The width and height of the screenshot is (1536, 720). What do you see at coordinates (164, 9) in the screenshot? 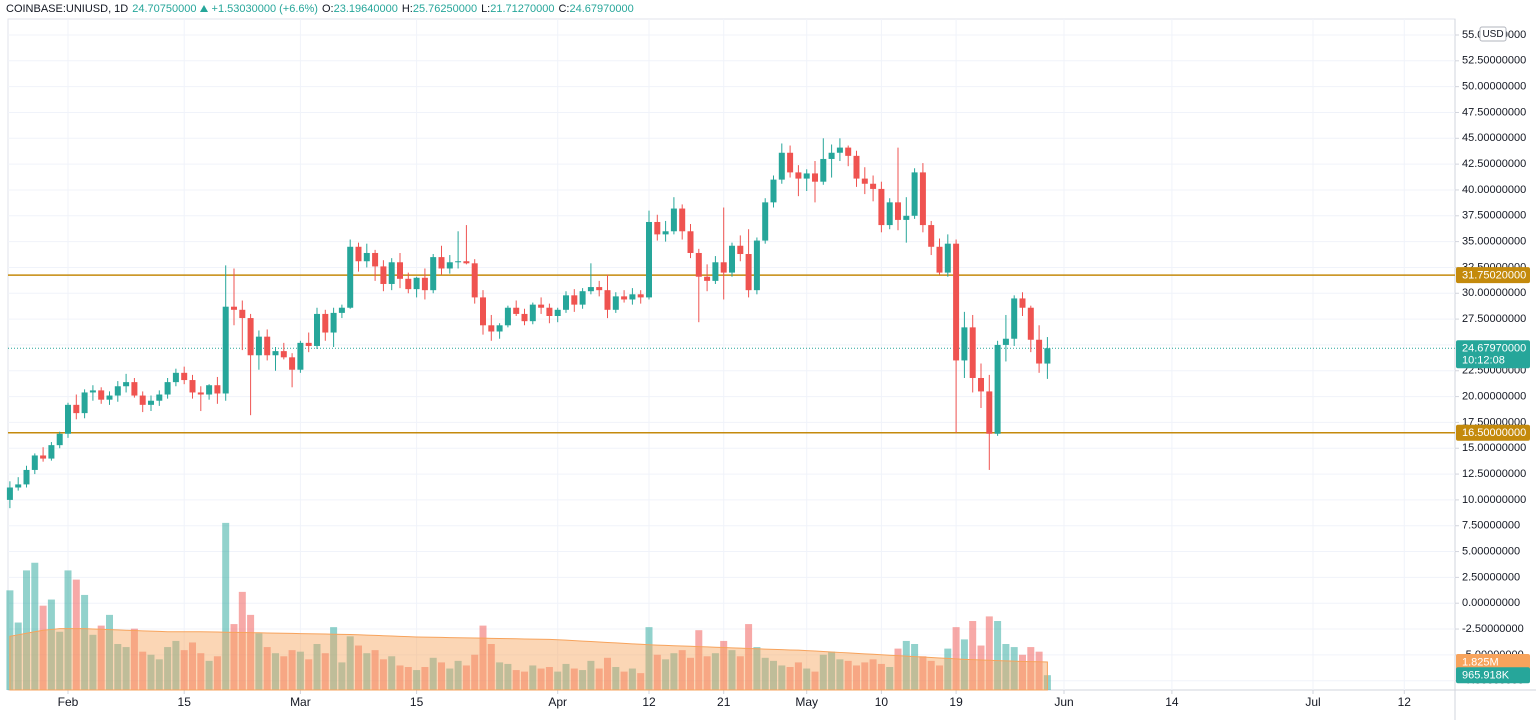
I see `last-price: 24.70750000` at bounding box center [164, 9].